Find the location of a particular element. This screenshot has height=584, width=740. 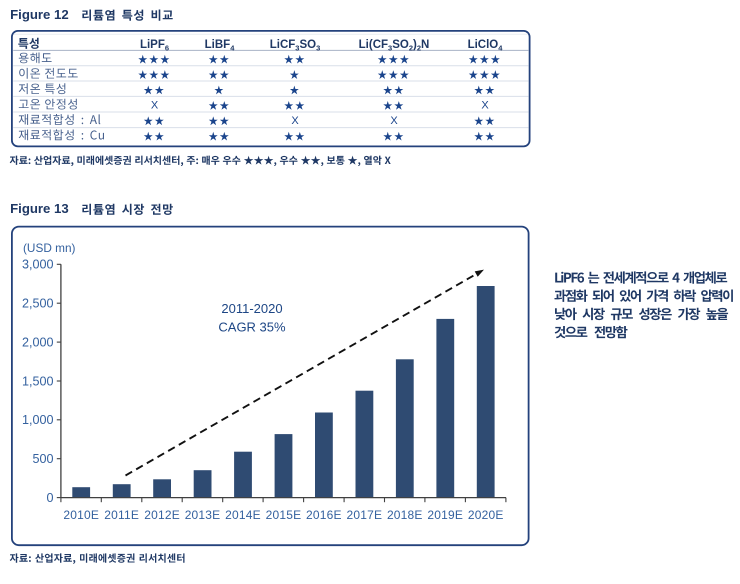

svg-text: 3,000 is located at coordinates (38, 265).